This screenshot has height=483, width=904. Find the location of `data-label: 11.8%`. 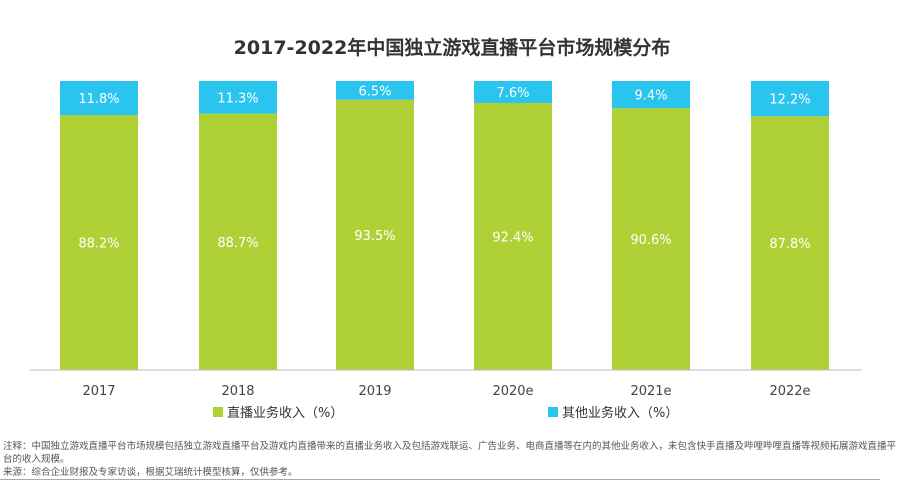

data-label: 11.8% is located at coordinates (98, 99).